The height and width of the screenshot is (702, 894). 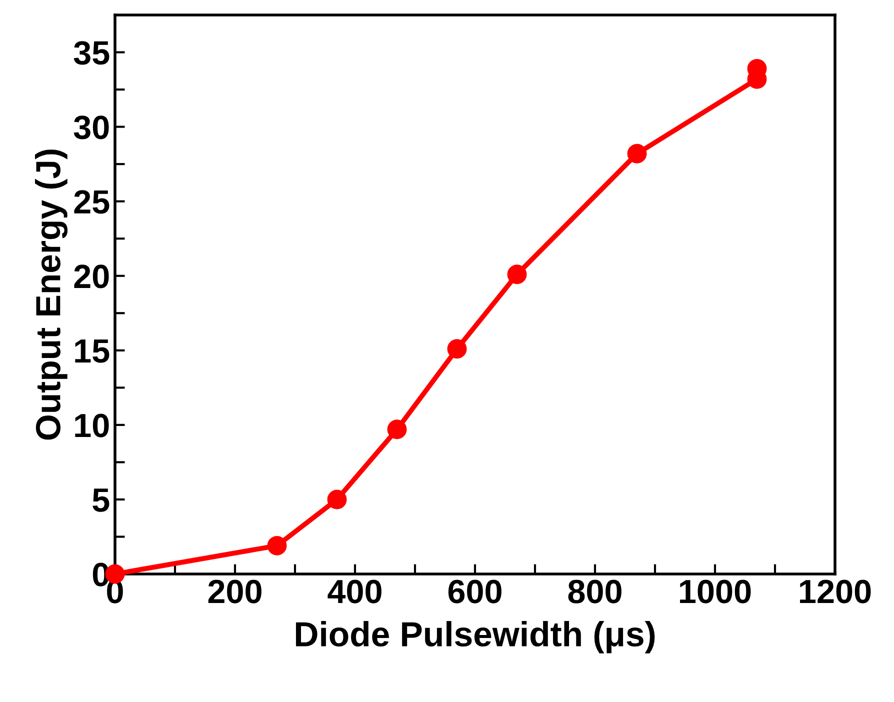 What do you see at coordinates (51, 295) in the screenshot?
I see `y-axis-title: Output Energy (J)` at bounding box center [51, 295].